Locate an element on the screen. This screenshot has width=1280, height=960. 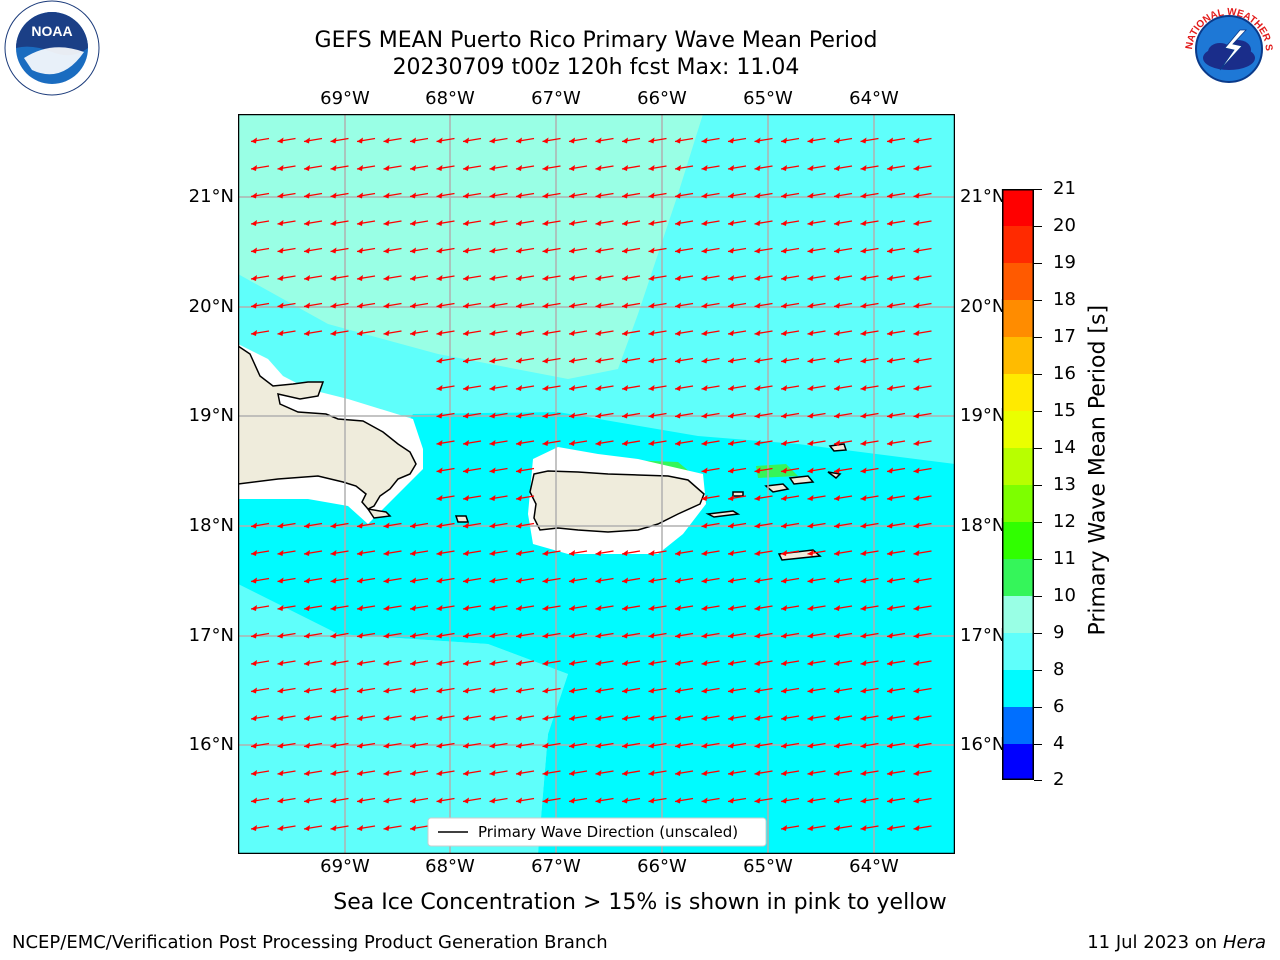
colorbar-tick-label: 20 is located at coordinates (1064, 225).